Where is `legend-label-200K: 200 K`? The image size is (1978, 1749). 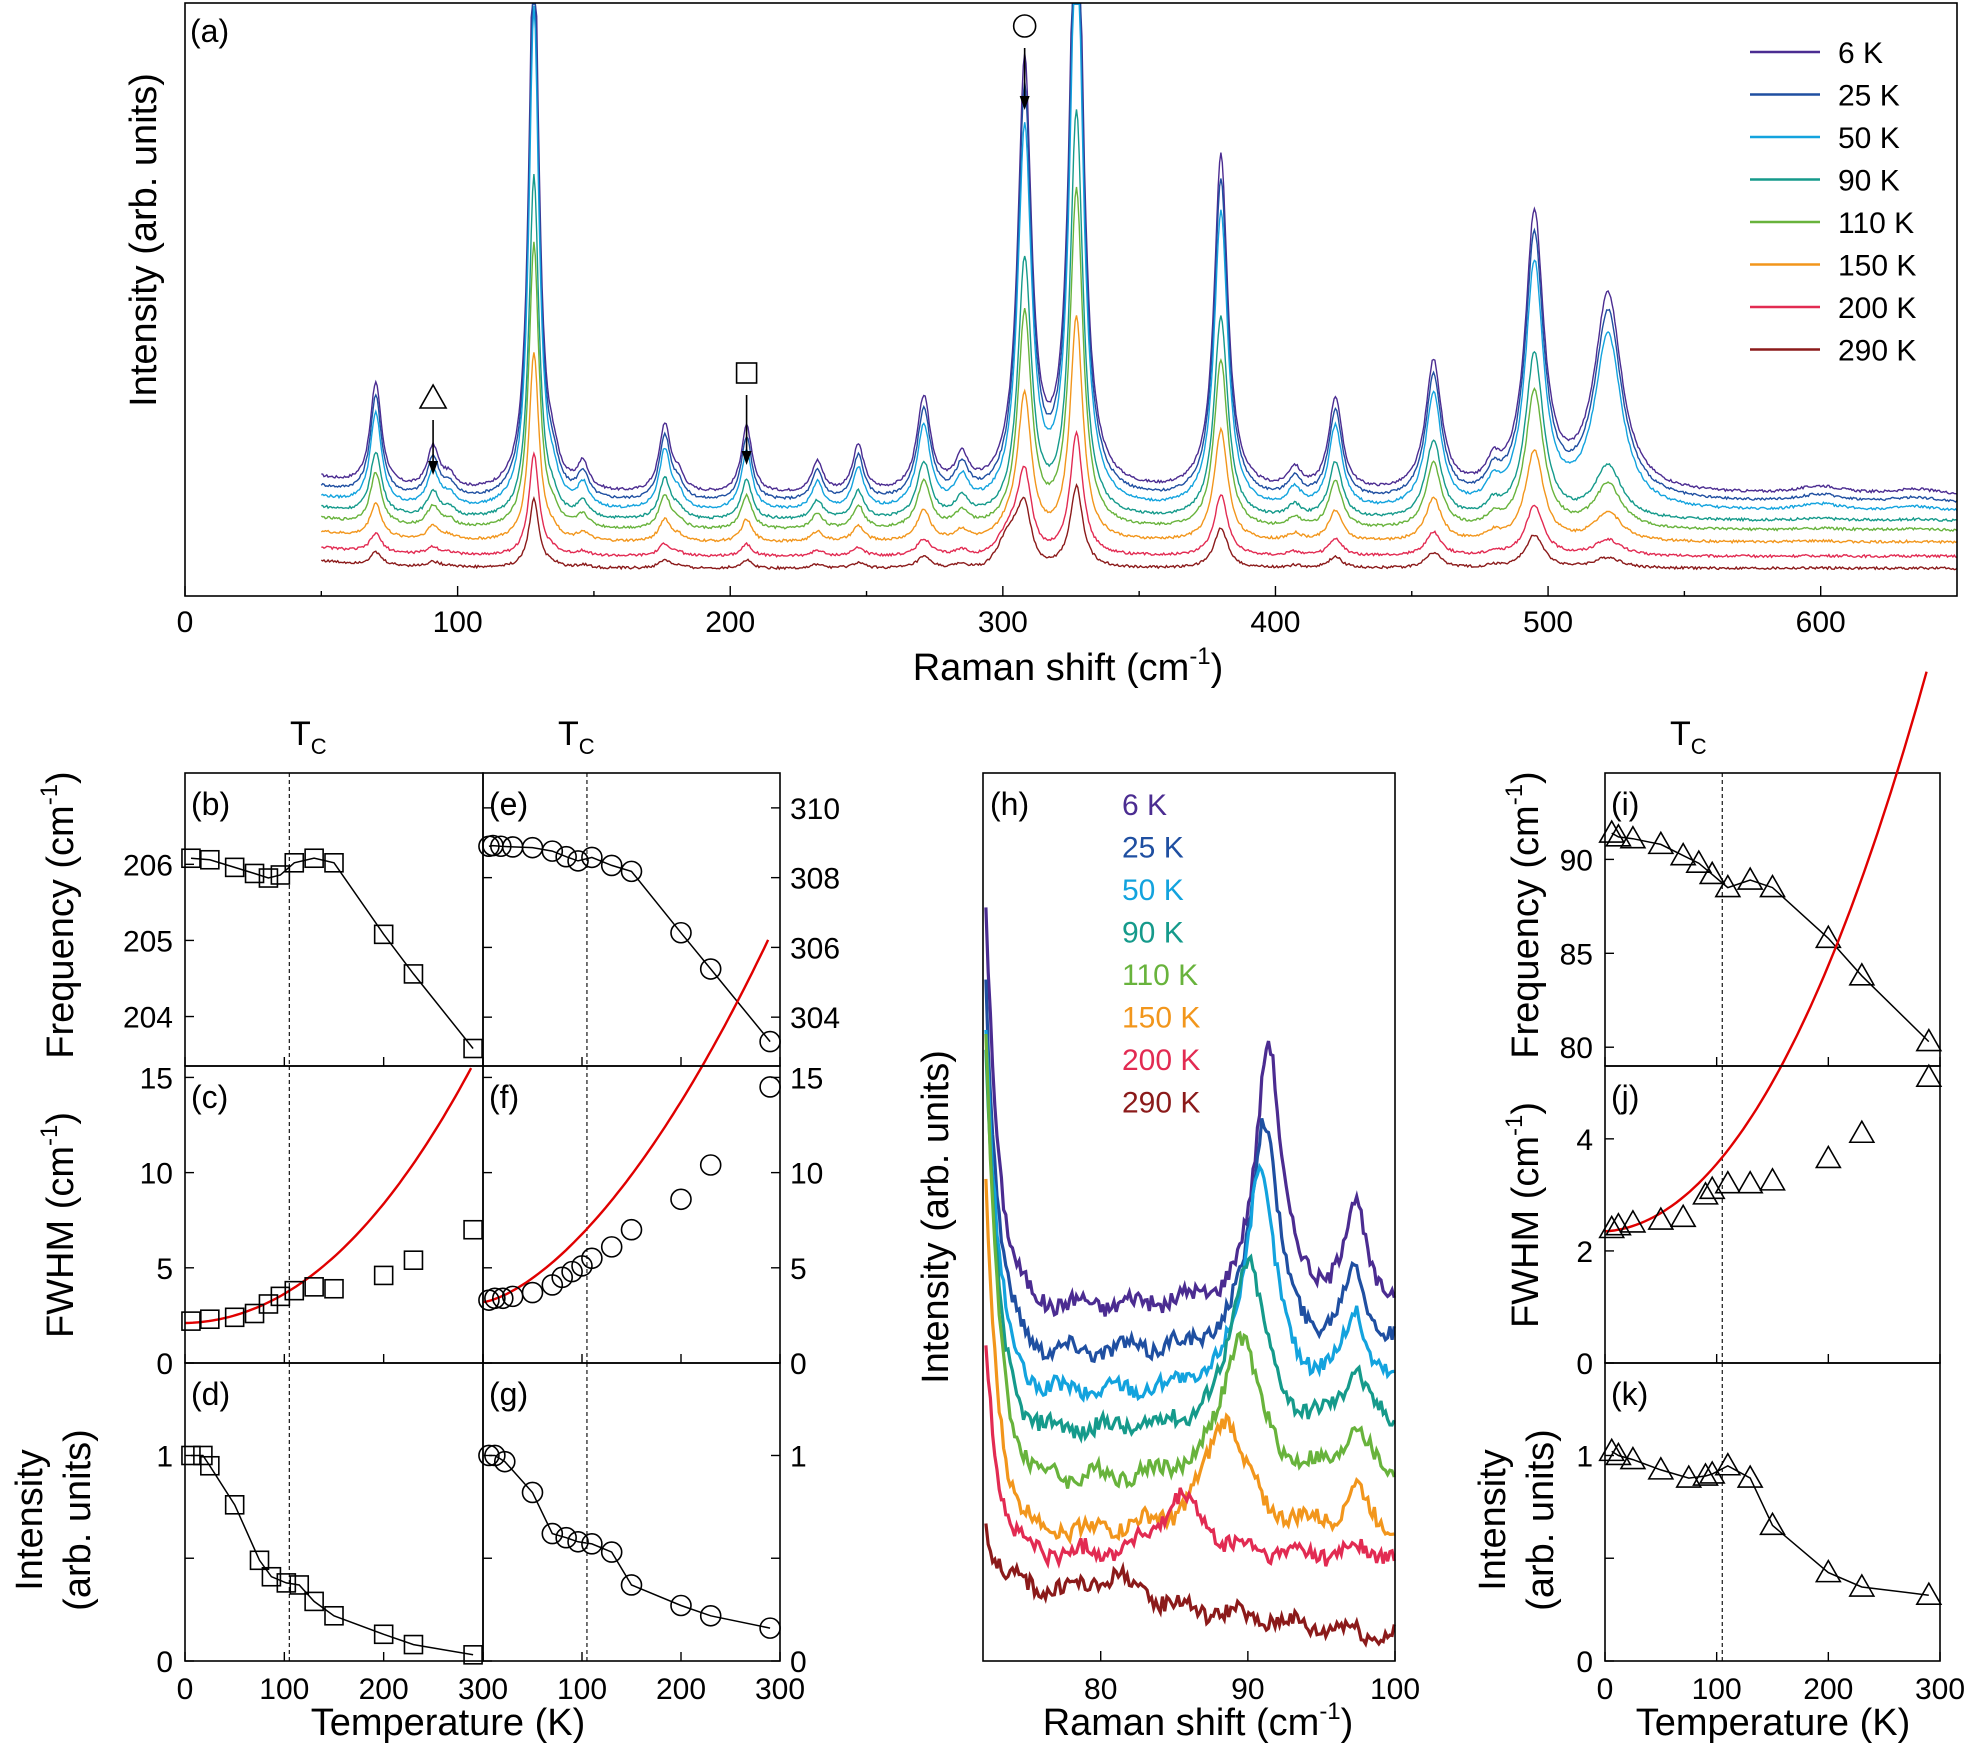 legend-label-200K: 200 K is located at coordinates (1161, 1060).